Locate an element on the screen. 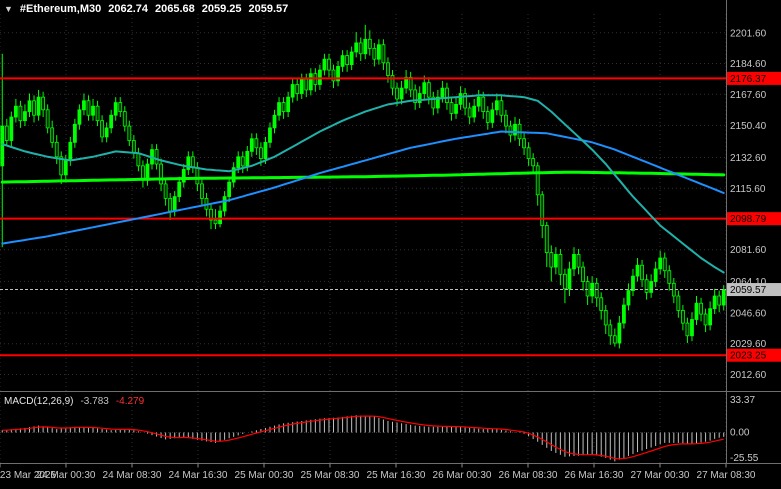 The image size is (781, 489). symbol-timeframe-label: #Ethereum,M30 is located at coordinates (60, 9).